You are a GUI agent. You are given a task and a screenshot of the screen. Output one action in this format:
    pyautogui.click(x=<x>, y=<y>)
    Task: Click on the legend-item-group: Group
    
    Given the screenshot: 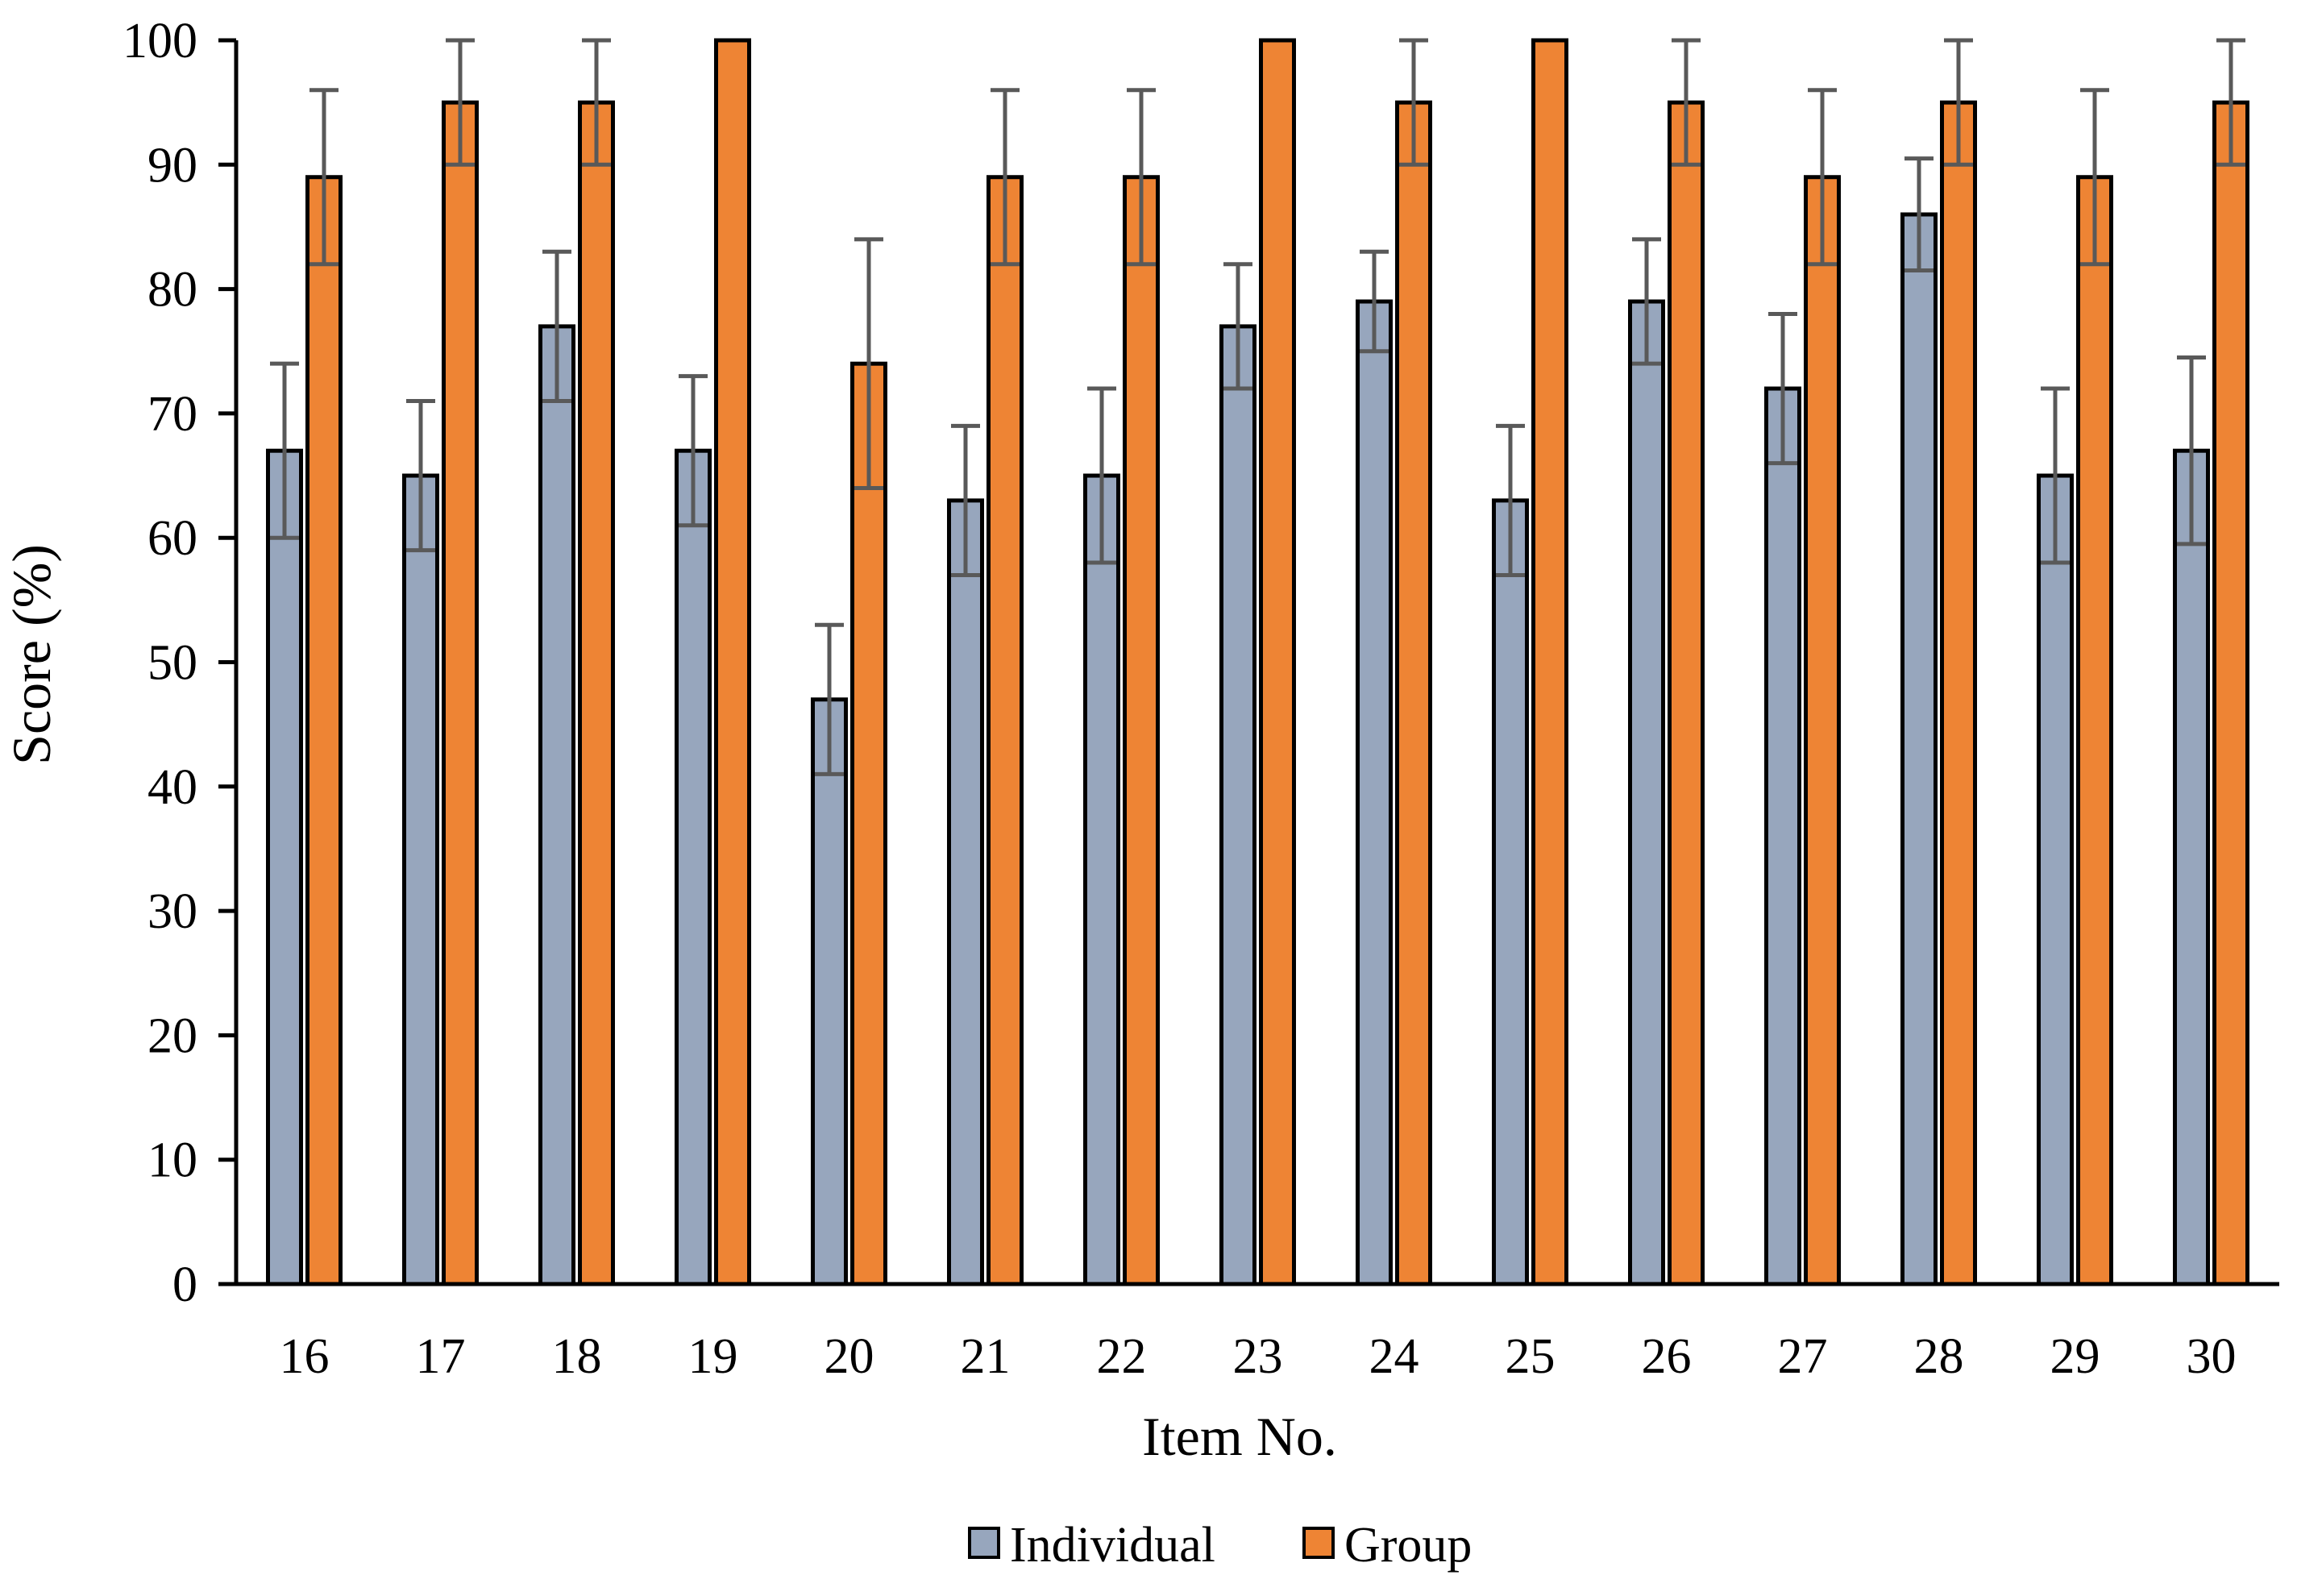 What is the action you would take?
    pyautogui.click(x=1387, y=1545)
    